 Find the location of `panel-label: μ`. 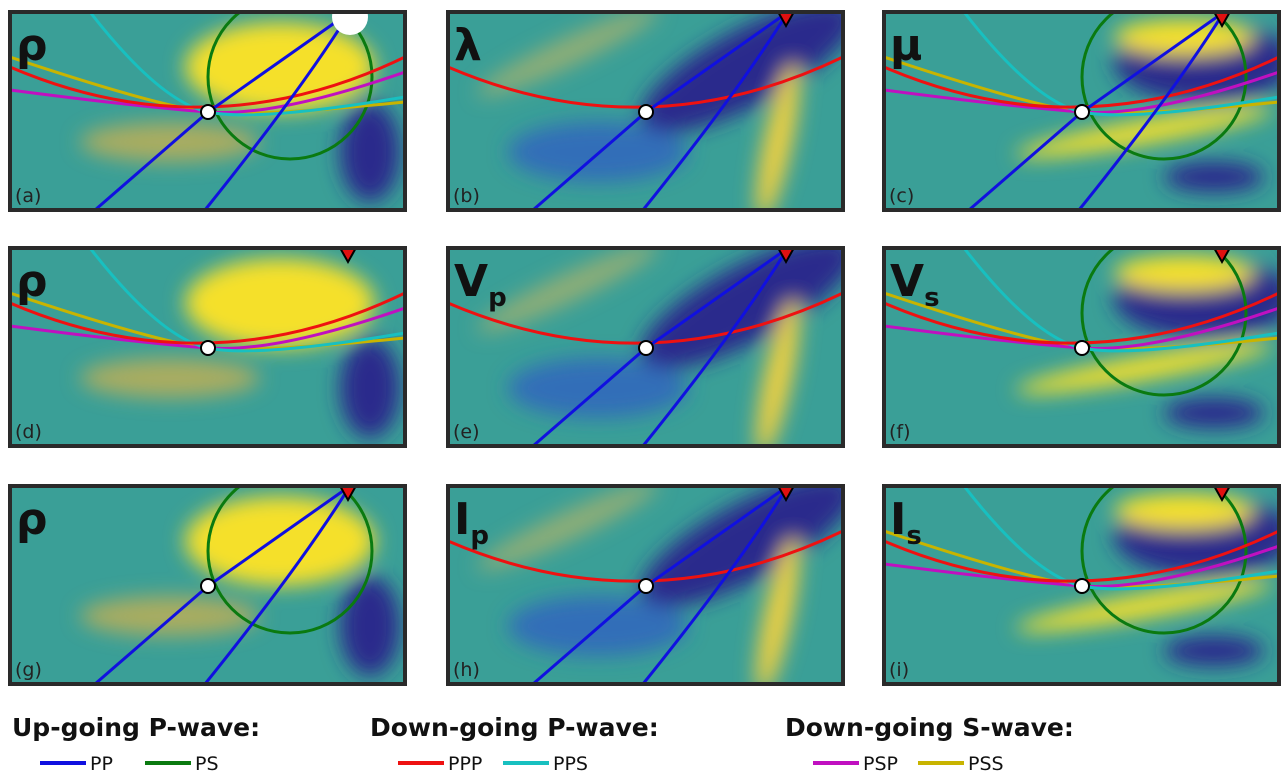

panel-label: μ is located at coordinates (906, 45).